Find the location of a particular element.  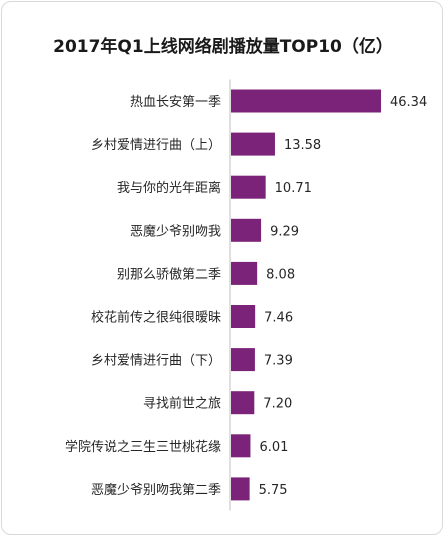

category-label-10: 恶魔少爷别吻我第二季 is located at coordinates (156, 490).